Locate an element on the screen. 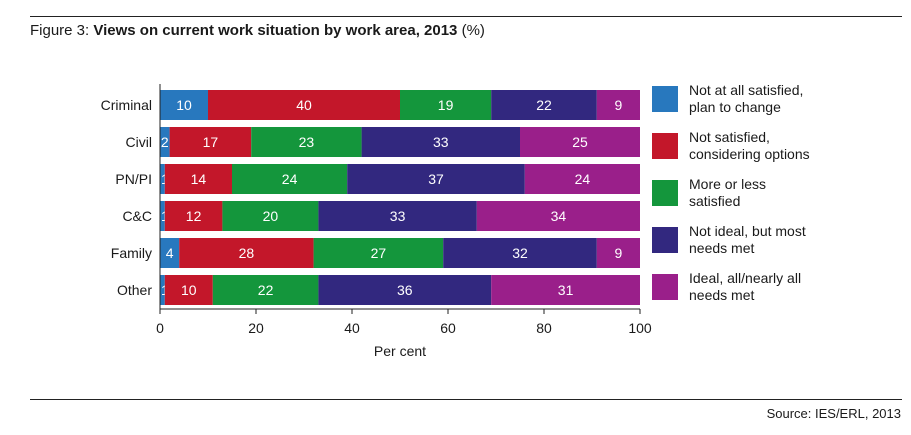 This screenshot has width=911, height=435. bar-segment-c-c-not_satisfied is located at coordinates (193, 216).